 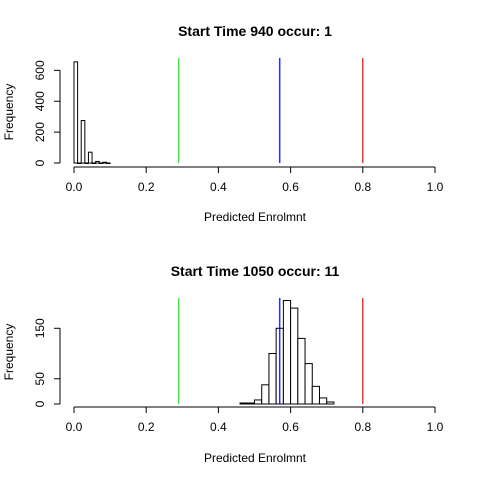 I want to click on chart-title: Start Time 1050 occur: 11, so click(x=255, y=271).